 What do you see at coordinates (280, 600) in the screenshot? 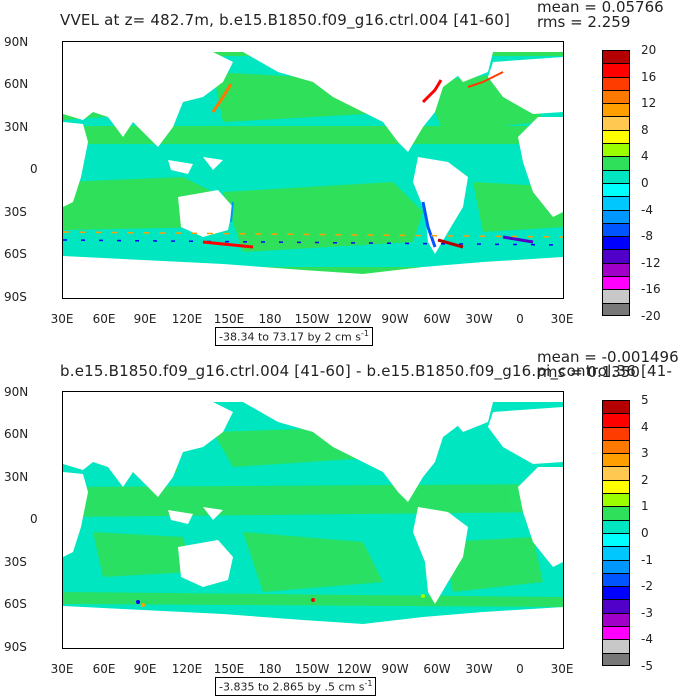
I see `anomaly-spots` at bounding box center [280, 600].